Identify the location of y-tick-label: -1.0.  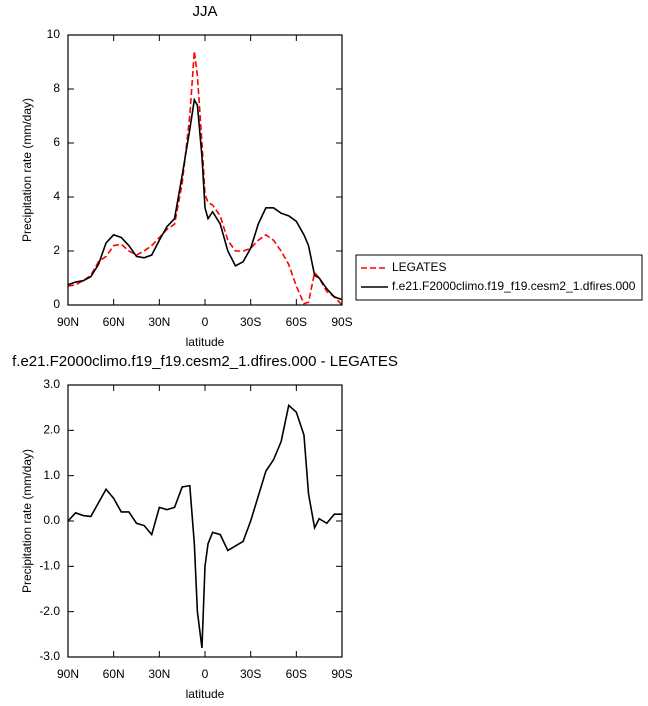
(49, 566).